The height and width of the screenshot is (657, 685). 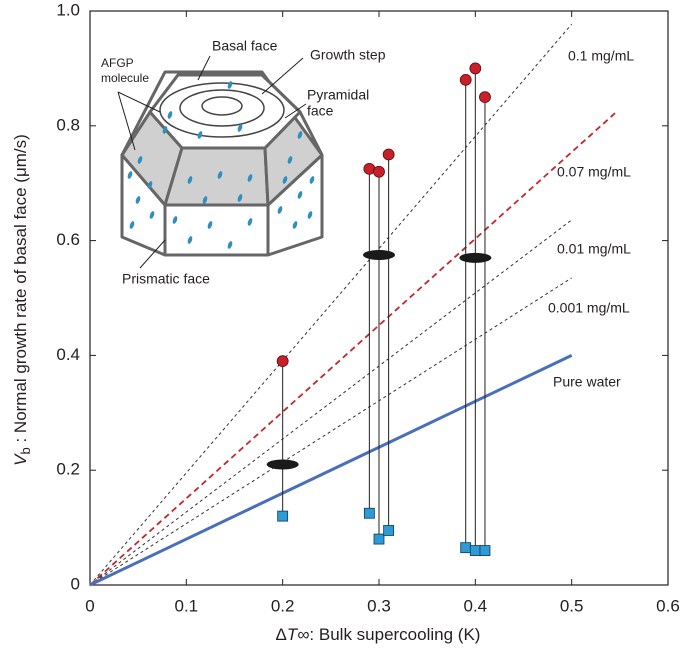 I want to click on x-label-delta: Δ, so click(x=281, y=634).